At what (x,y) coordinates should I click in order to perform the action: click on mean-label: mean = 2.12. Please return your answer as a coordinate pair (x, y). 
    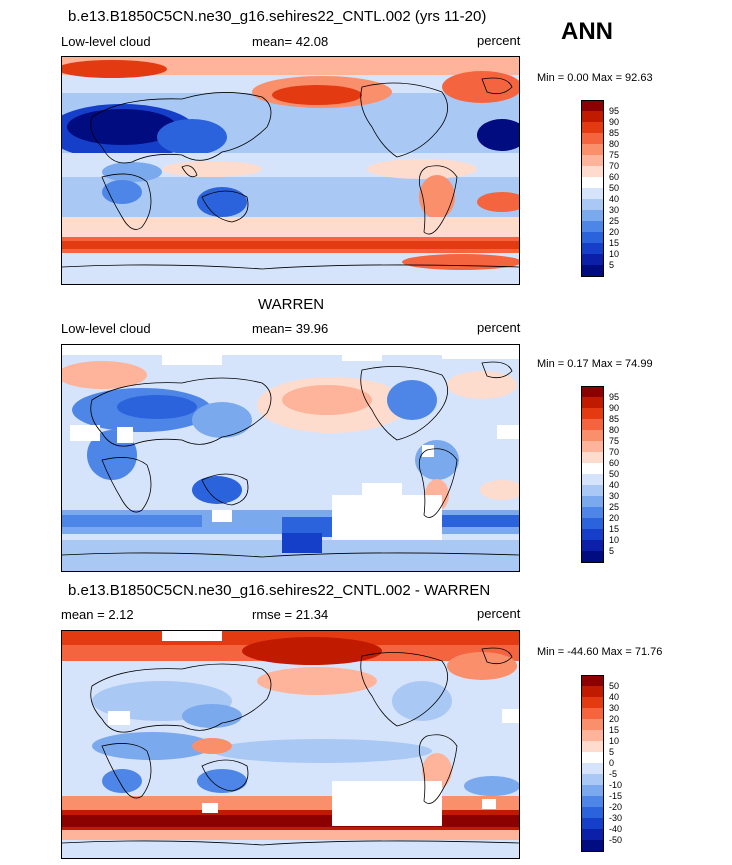
    Looking at the image, I should click on (97, 614).